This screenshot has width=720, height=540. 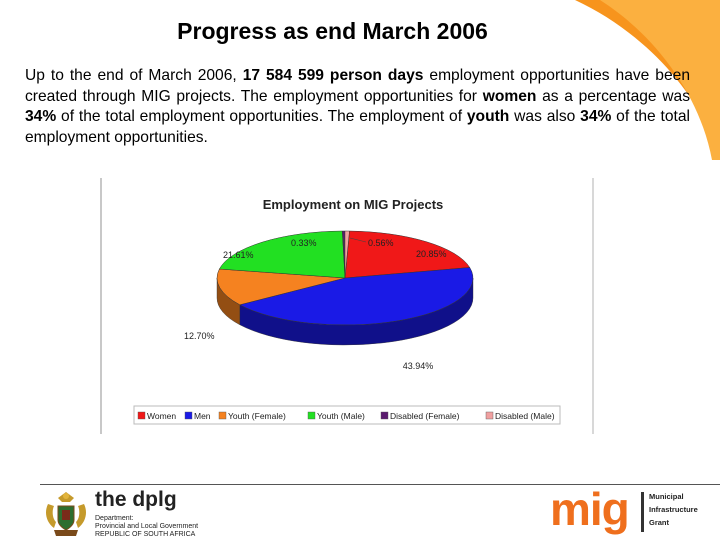 I want to click on legend-label: Men, so click(x=202, y=416).